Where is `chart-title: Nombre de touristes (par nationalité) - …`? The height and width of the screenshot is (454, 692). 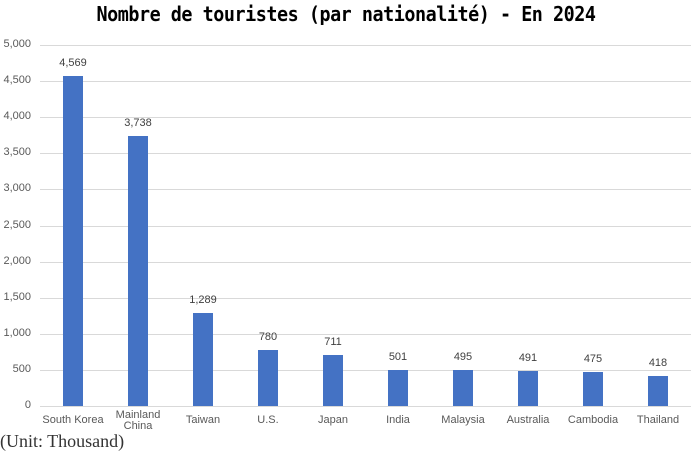
chart-title: Nombre de touristes (par nationalité) - … is located at coordinates (346, 14).